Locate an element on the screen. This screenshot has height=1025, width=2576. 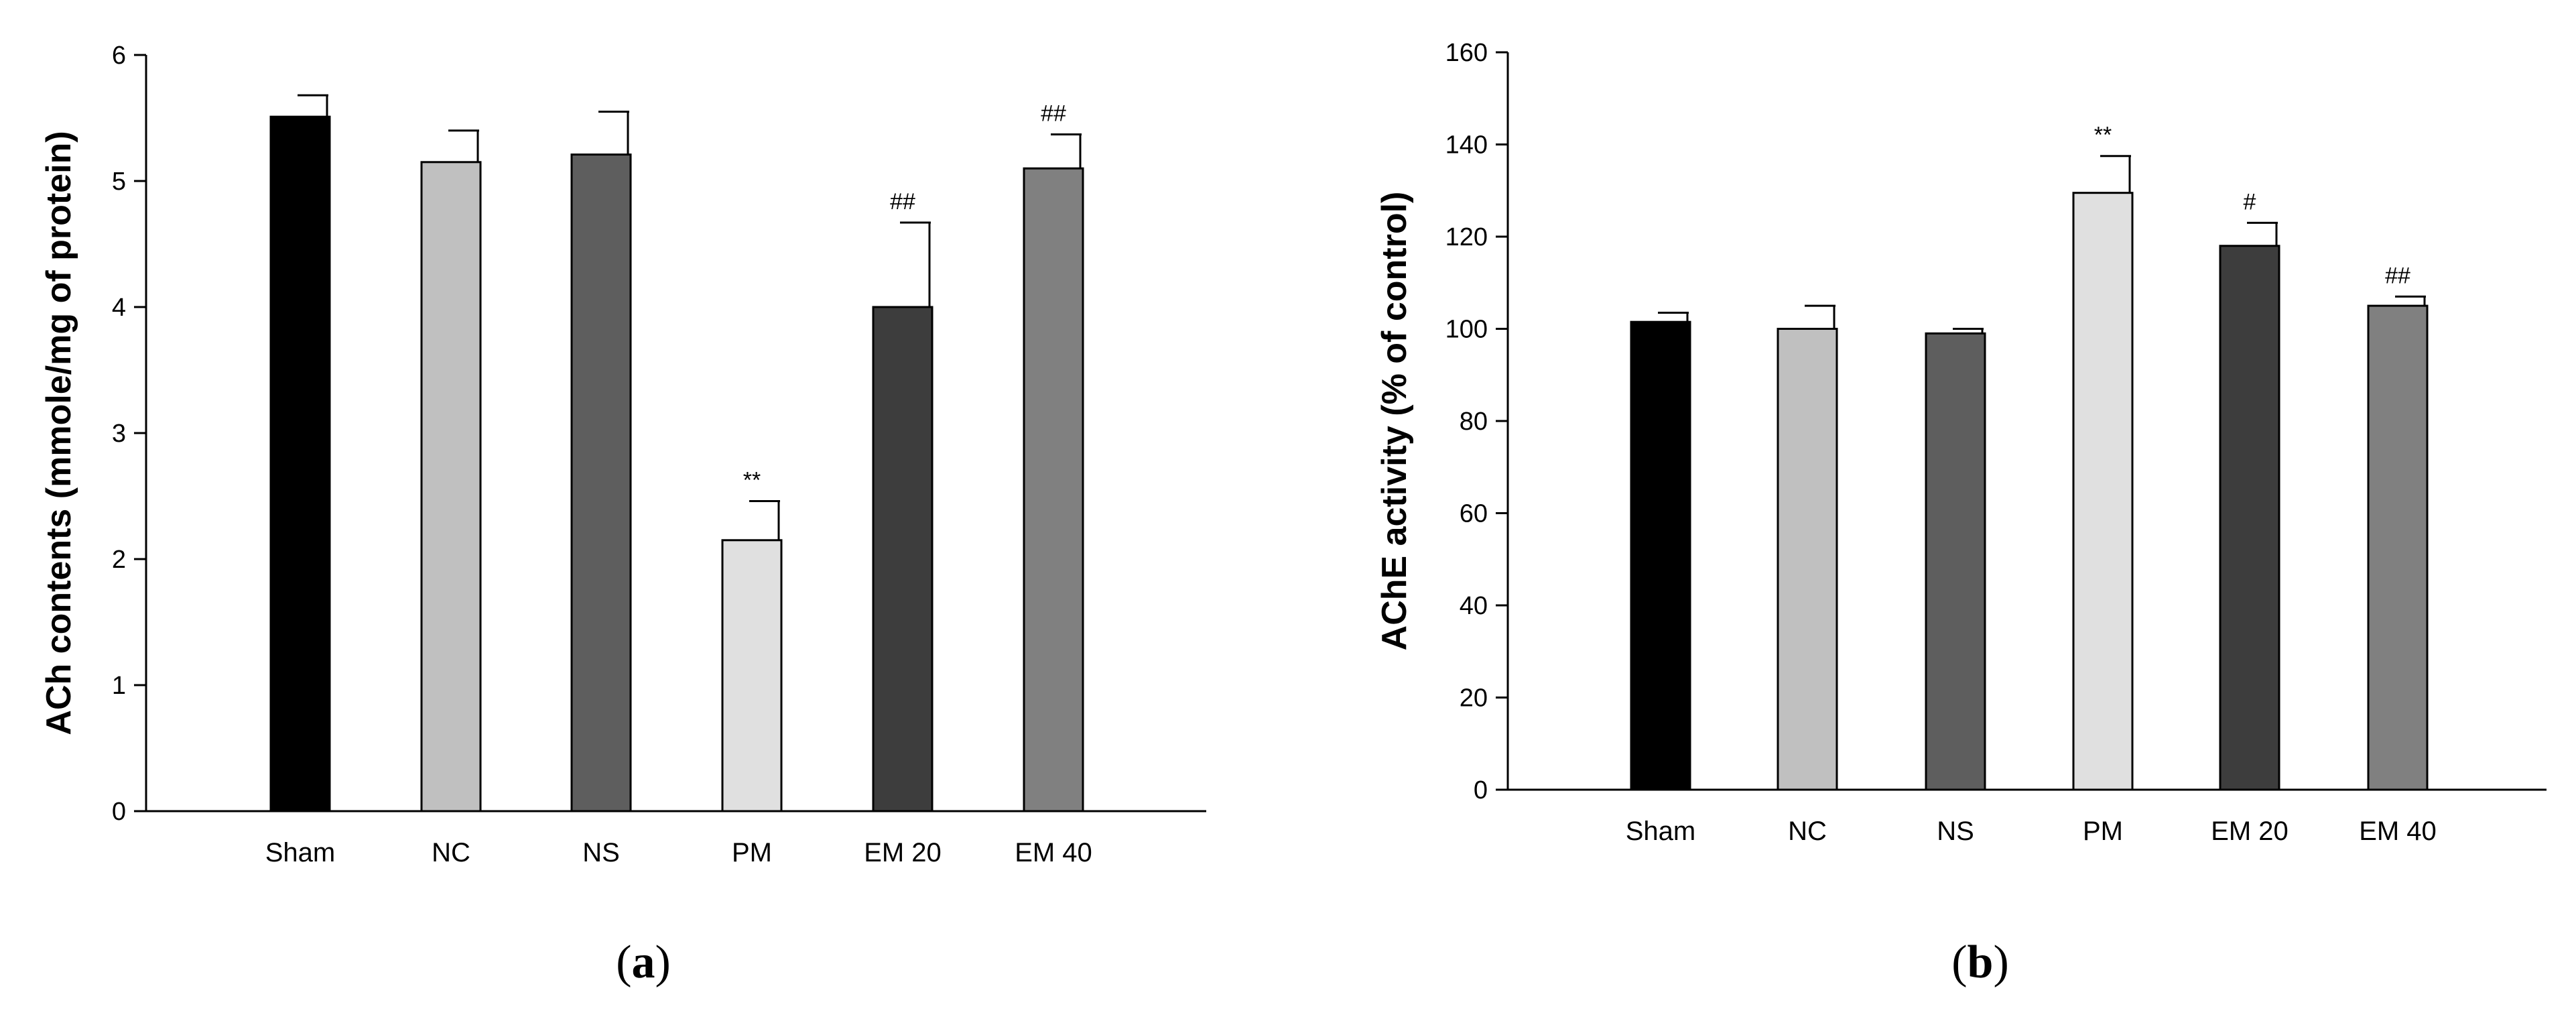
panel-label: (a) is located at coordinates (643, 962).